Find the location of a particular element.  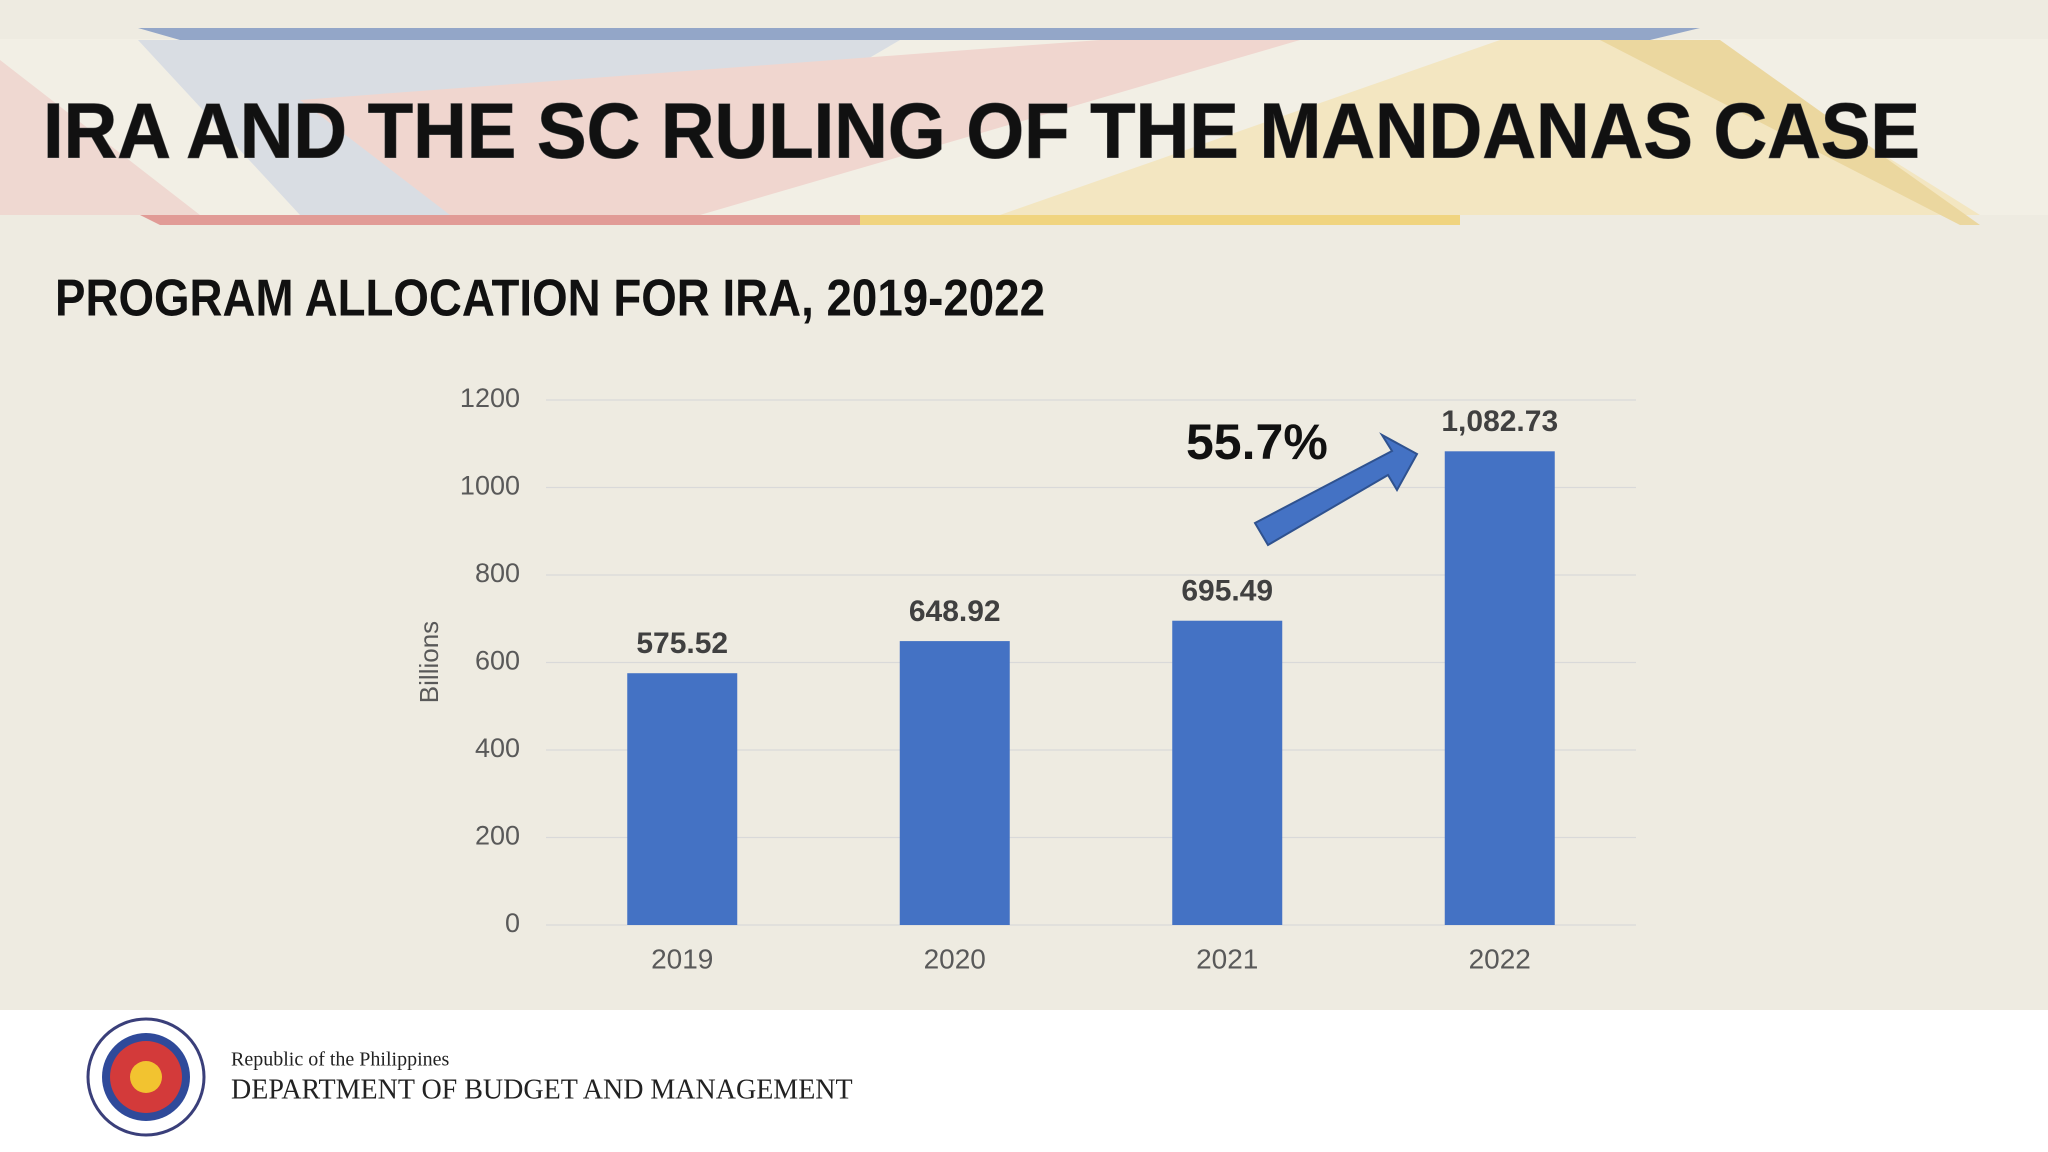

footer is located at coordinates (1024, 1081).